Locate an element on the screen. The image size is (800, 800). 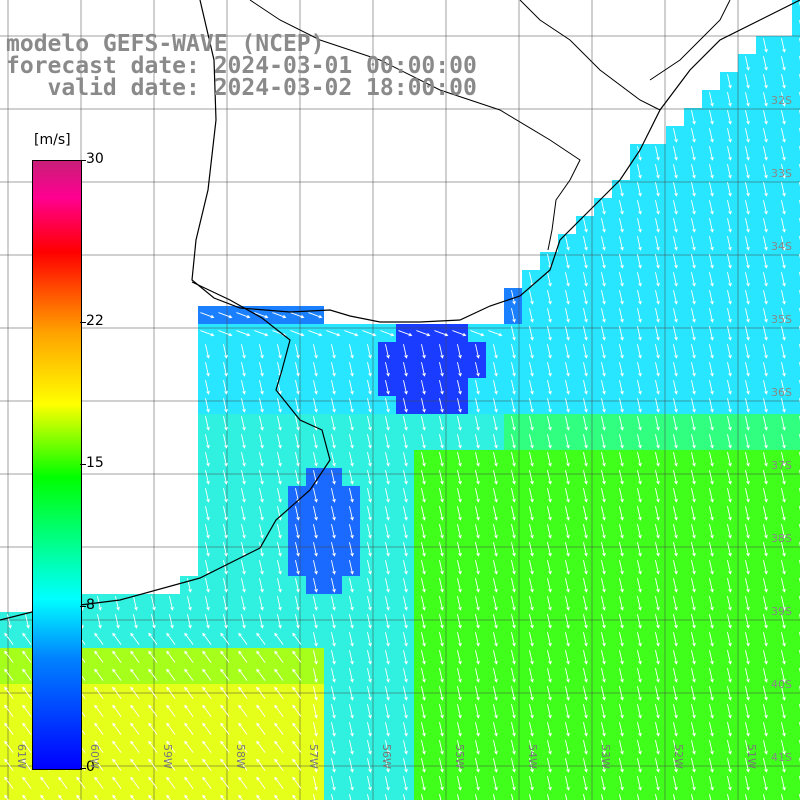
colorbar-tick-mark is located at coordinates (83, 606).